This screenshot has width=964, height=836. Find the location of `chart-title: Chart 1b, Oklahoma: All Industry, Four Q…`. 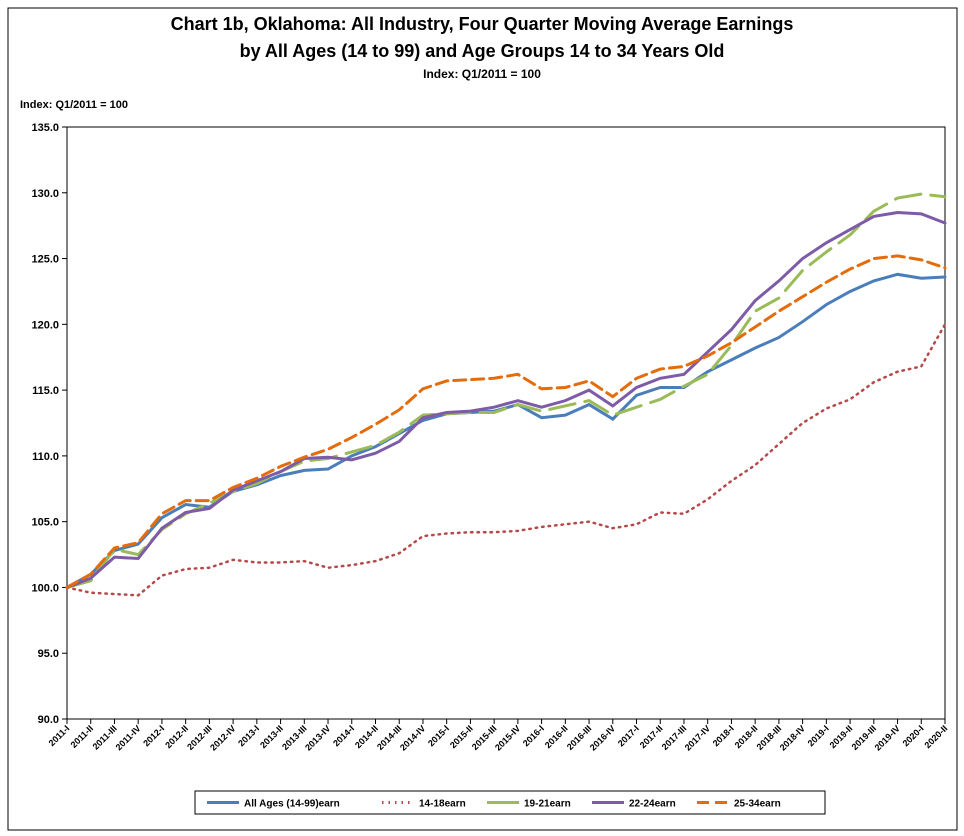

chart-title: Chart 1b, Oklahoma: All Industry, Four Q… is located at coordinates (482, 24).